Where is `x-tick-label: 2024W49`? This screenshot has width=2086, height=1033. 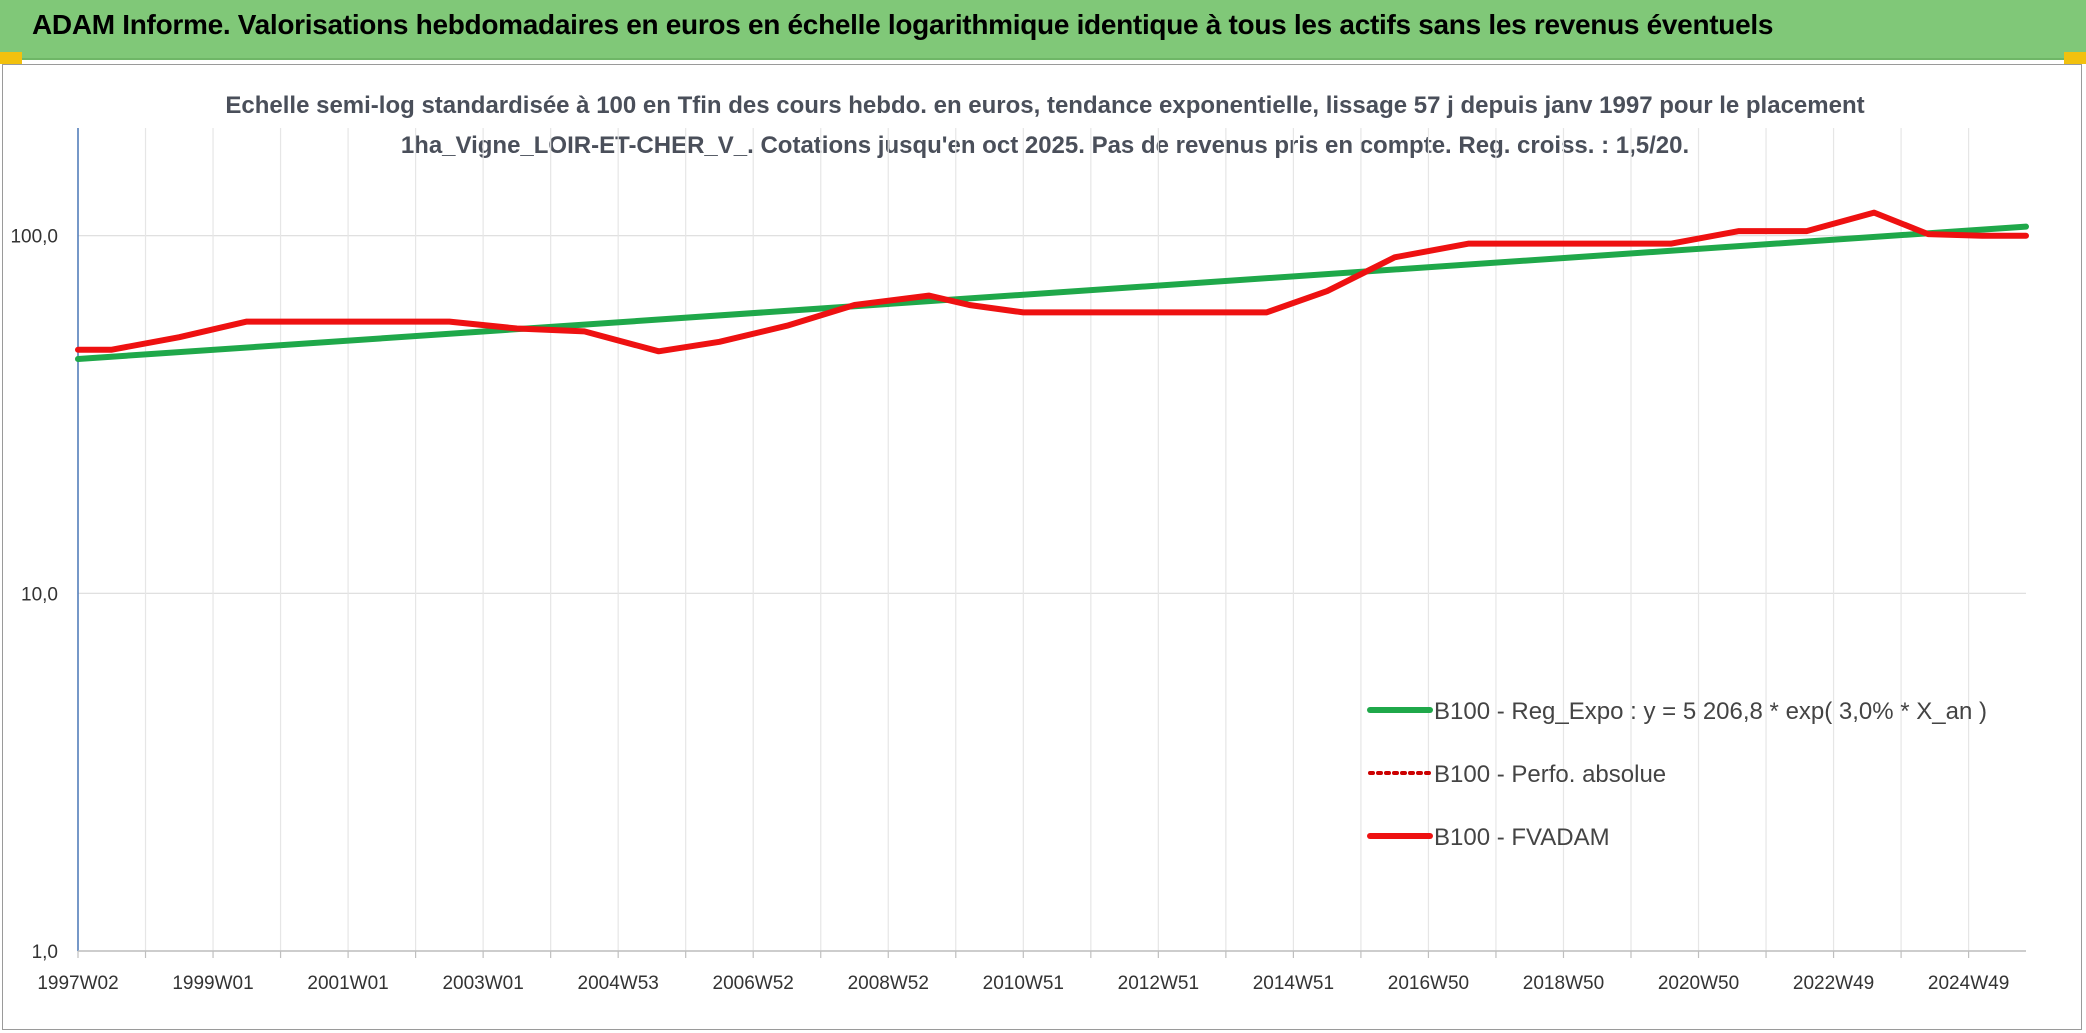 x-tick-label: 2024W49 is located at coordinates (1968, 983).